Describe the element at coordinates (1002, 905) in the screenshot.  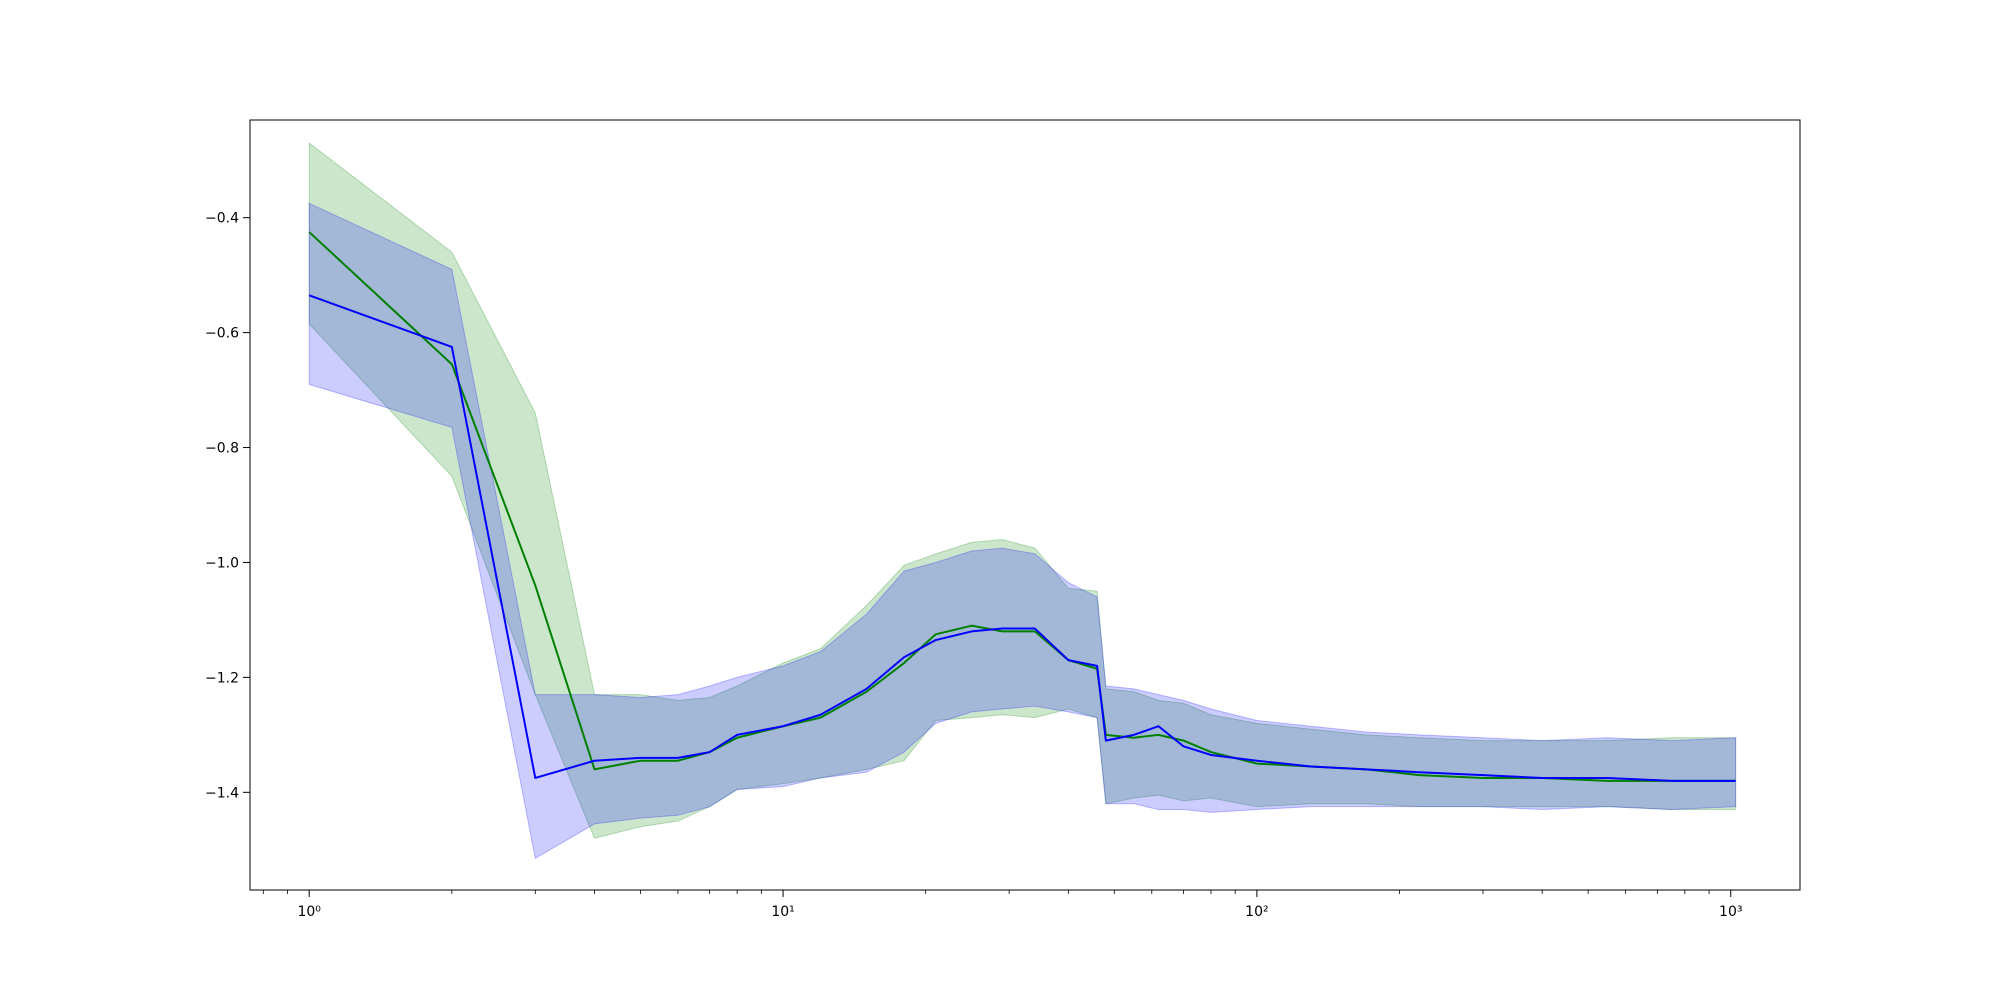
I see `x-axis: 10⁰ 10¹ 10² 10³` at that location.